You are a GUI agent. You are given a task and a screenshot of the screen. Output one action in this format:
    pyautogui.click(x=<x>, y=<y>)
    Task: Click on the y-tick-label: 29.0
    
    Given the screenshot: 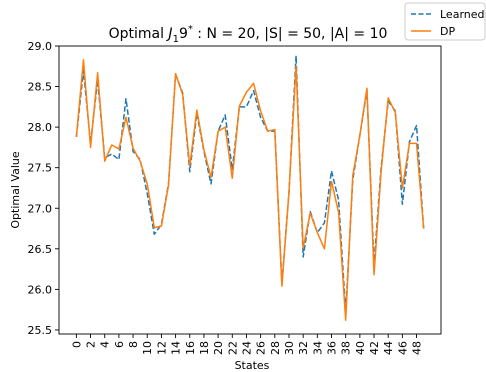 What is the action you would take?
    pyautogui.click(x=40, y=46)
    